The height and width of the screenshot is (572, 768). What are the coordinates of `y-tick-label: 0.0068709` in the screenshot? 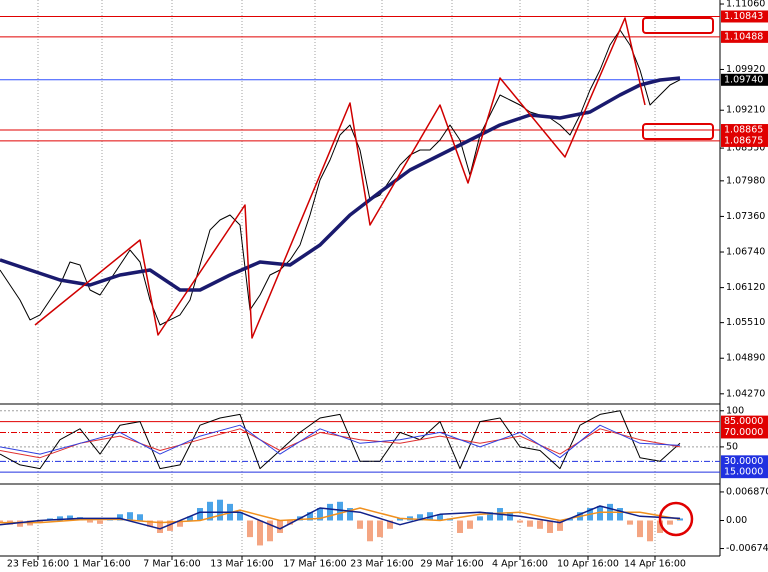 It's located at (747, 491).